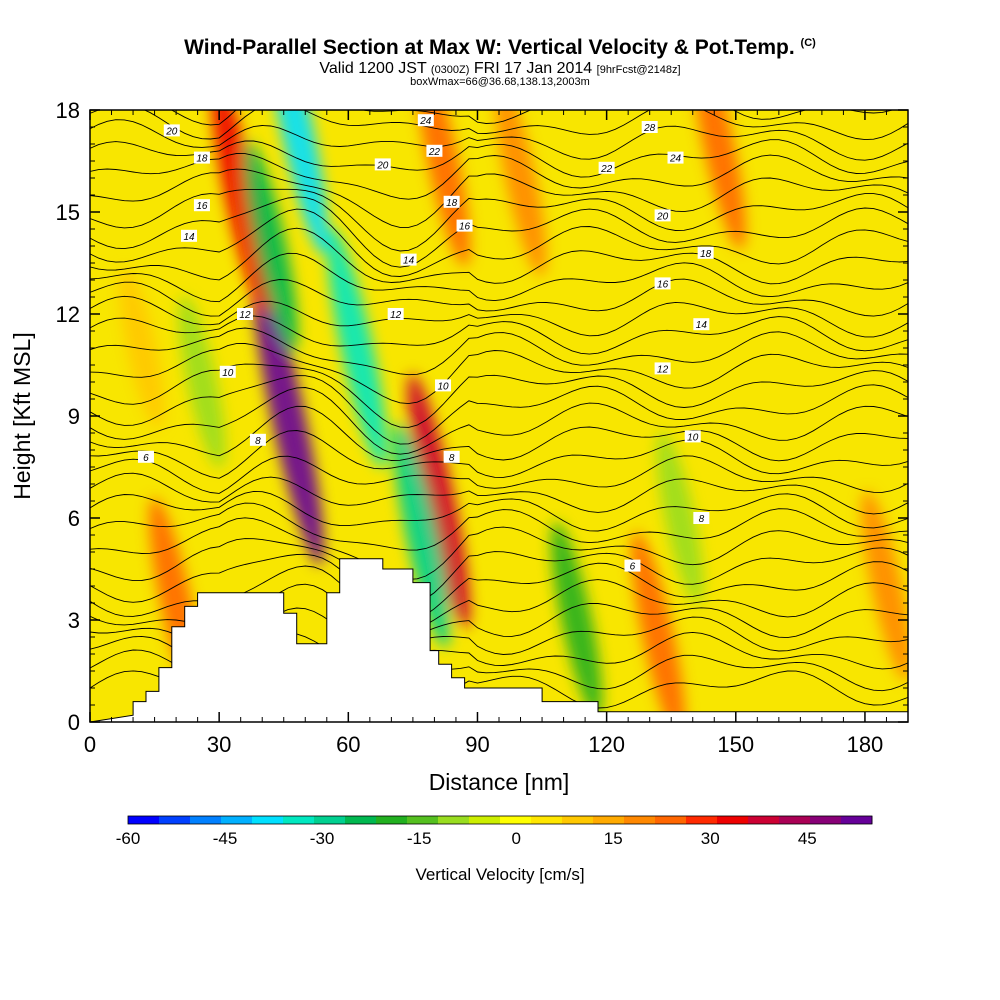  I want to click on valid-utc: (0300Z), so click(450, 70).